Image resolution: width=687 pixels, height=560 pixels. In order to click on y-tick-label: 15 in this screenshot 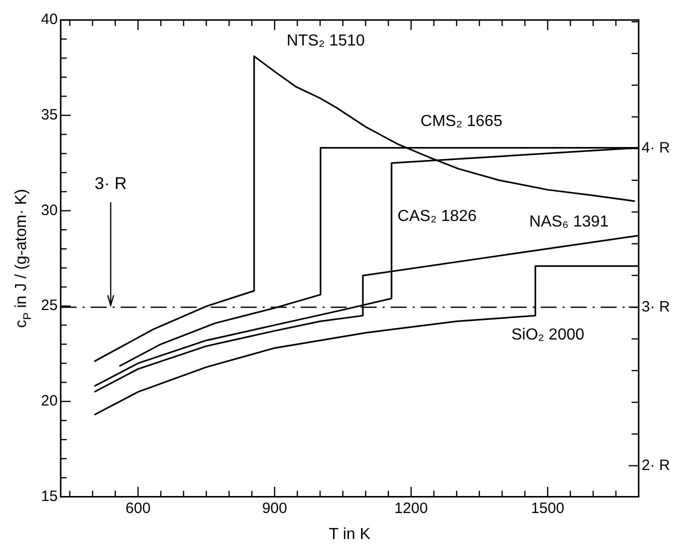, I will do `click(49, 496)`.